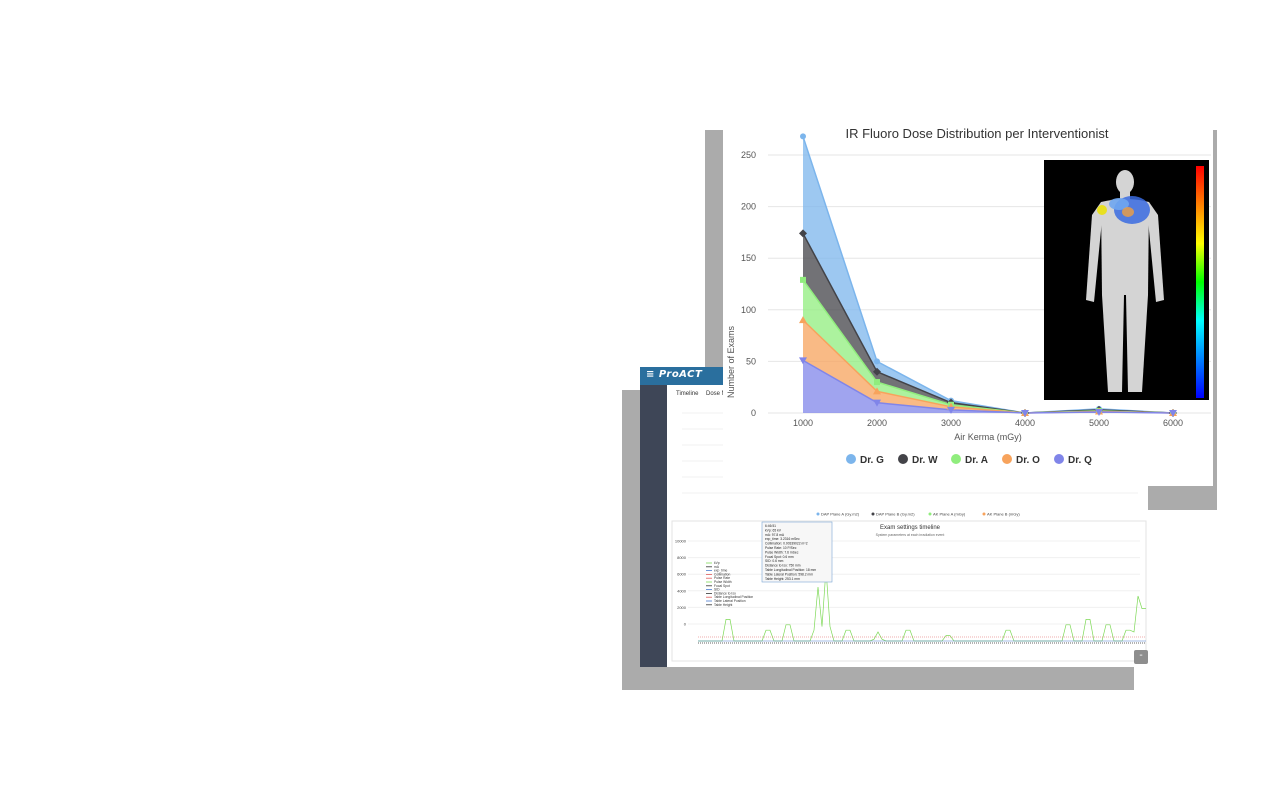 This screenshot has width=1280, height=800. I want to click on y-tick-label: 200, so click(748, 207).